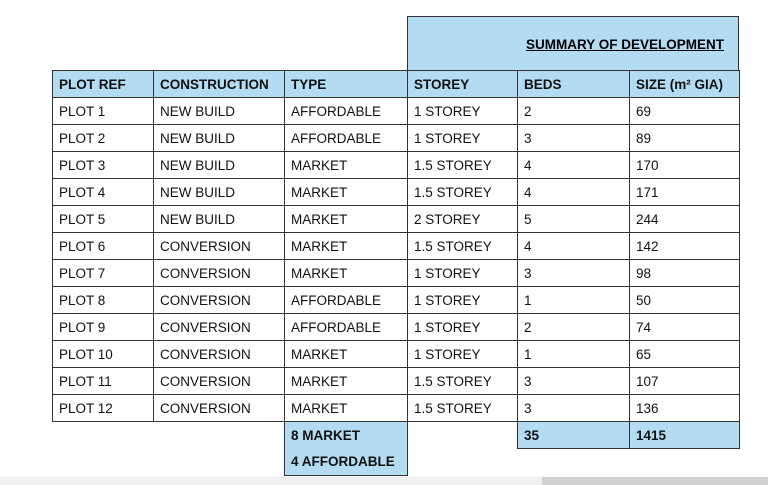  Describe the element at coordinates (684, 192) in the screenshot. I see `table-cell: 171` at that location.